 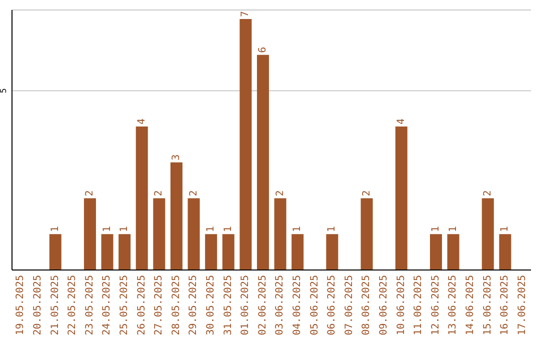 I want to click on x-tick-label: 04.06.2025, so click(x=297, y=305).